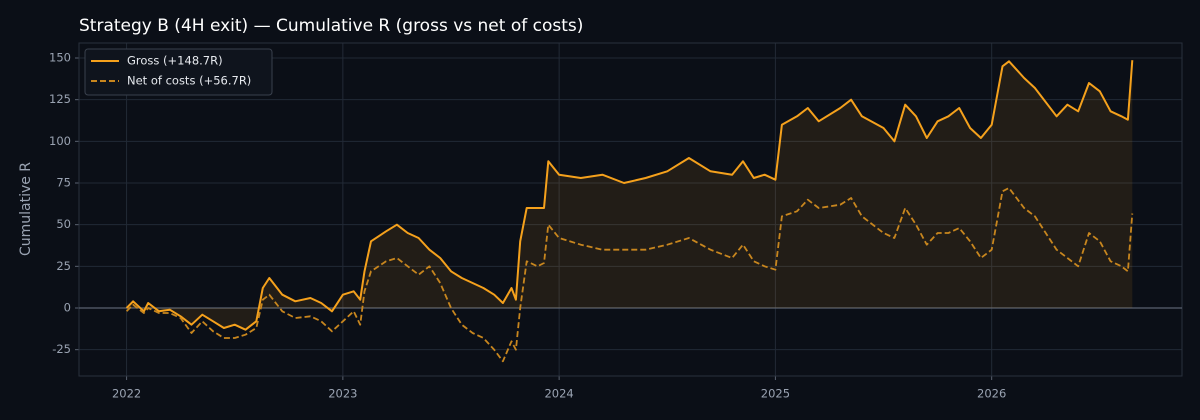 Image resolution: width=1200 pixels, height=420 pixels. What do you see at coordinates (991, 394) in the screenshot?
I see `x-tick-label: 2026` at bounding box center [991, 394].